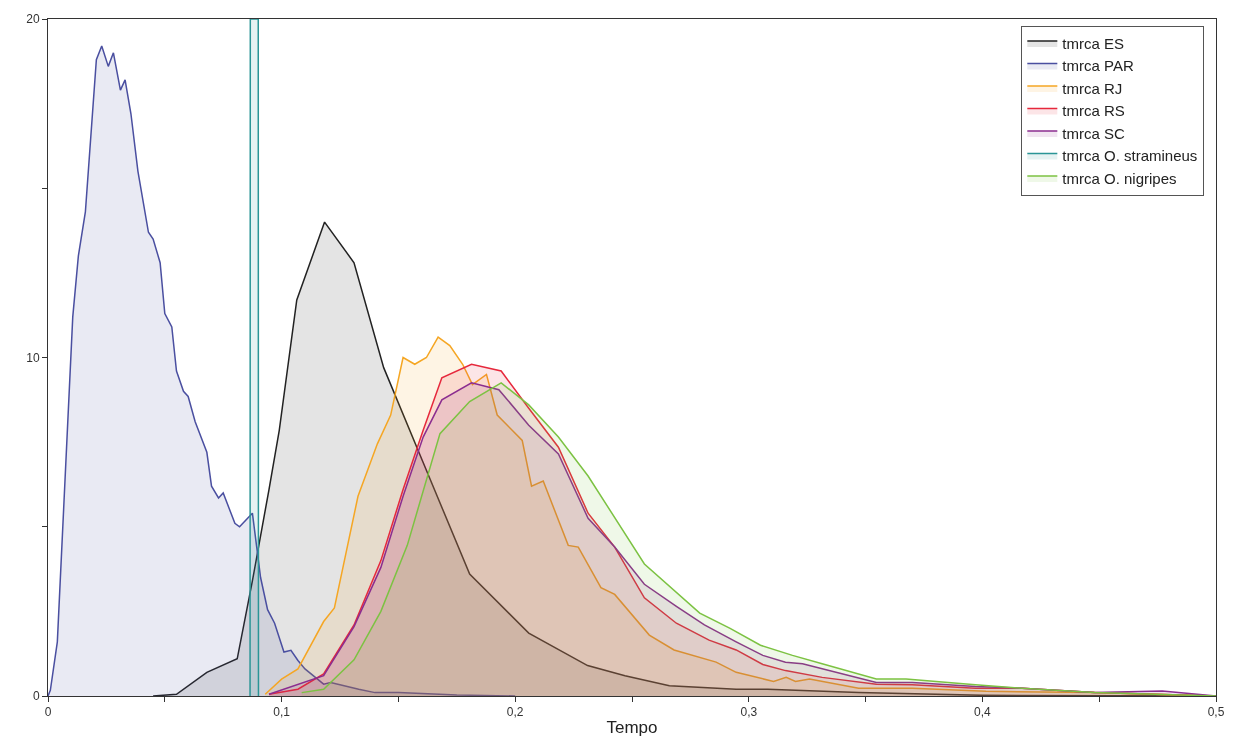  I want to click on legend-label: tmrca O. nigripes, so click(1119, 178).